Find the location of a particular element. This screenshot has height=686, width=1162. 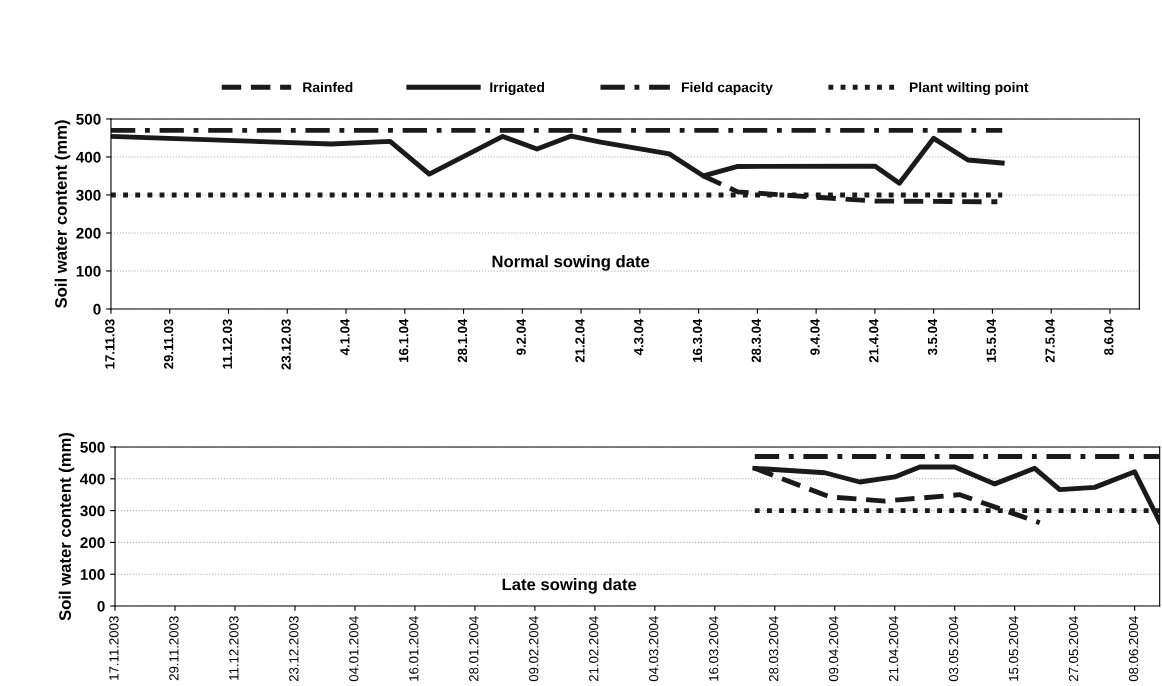

x-tick-label: 17.11.03 is located at coordinates (110, 344).